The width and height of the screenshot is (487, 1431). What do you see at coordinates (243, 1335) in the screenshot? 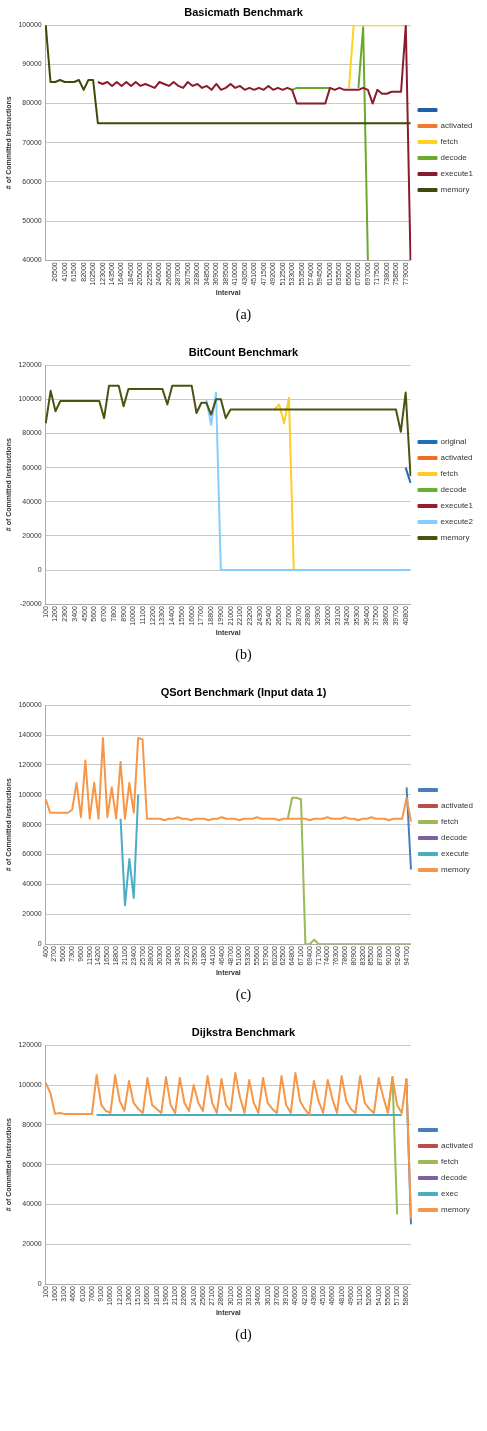
I see `text: (d)` at bounding box center [243, 1335].